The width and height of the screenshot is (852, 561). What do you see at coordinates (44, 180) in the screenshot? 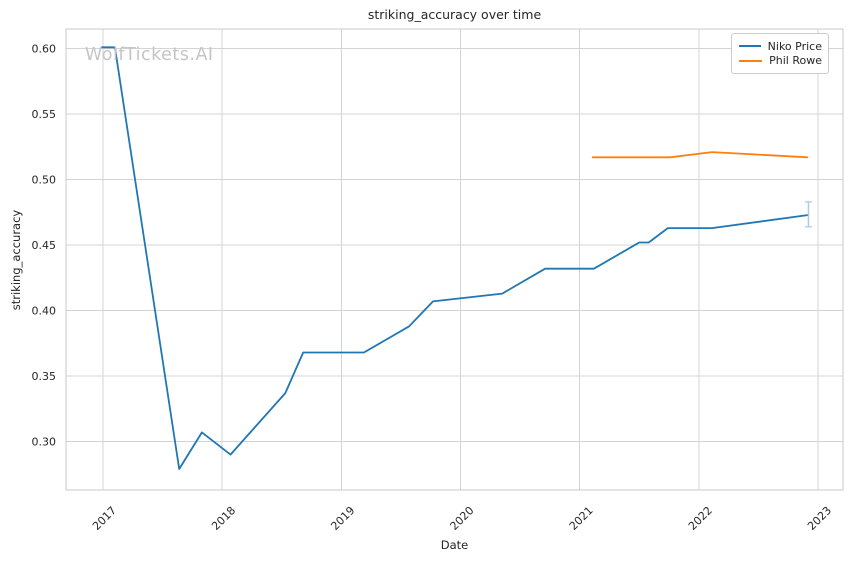
I see `y-tick-label: 0.50` at bounding box center [44, 180].